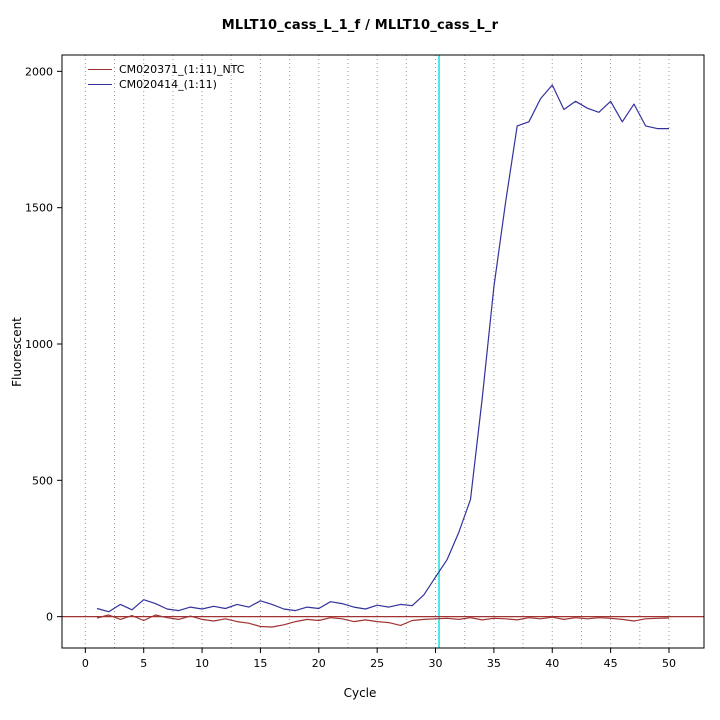  What do you see at coordinates (202, 663) in the screenshot?
I see `svg-text: 10` at bounding box center [202, 663].